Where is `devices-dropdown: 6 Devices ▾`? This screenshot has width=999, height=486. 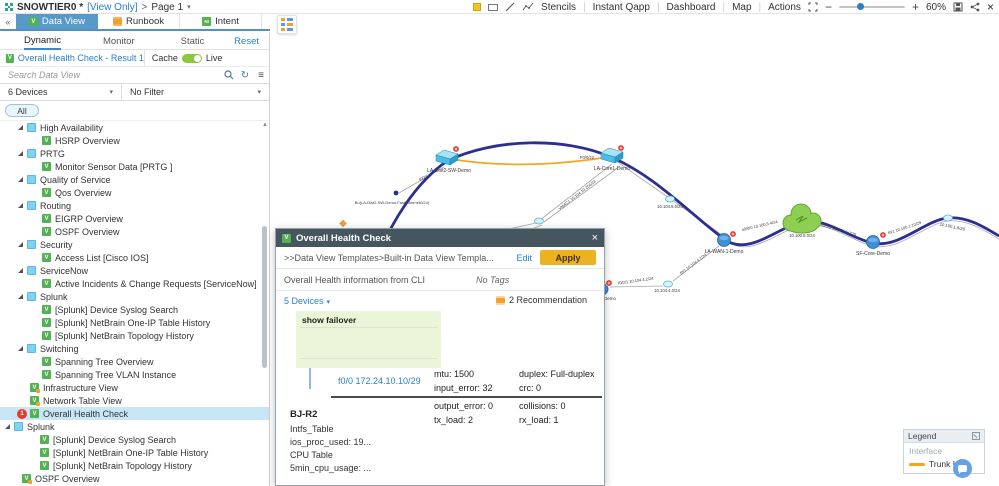
devices-dropdown: 6 Devices ▾ is located at coordinates (61, 92).